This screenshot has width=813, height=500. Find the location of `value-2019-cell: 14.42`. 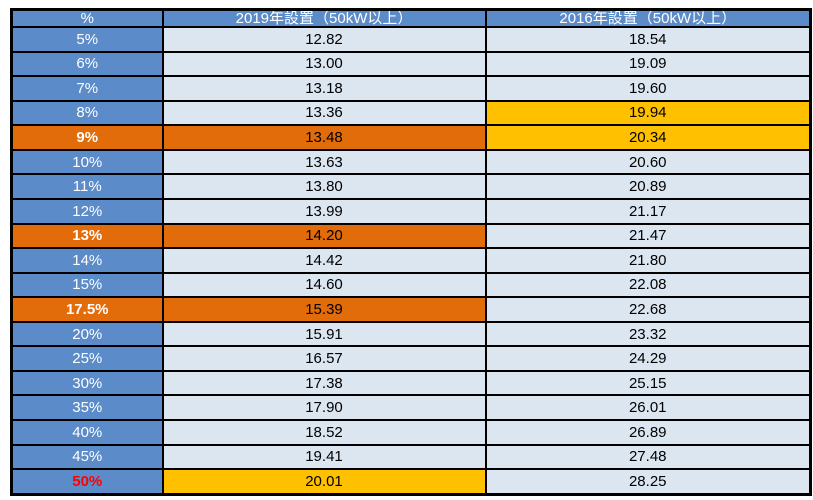

value-2019-cell: 14.42 is located at coordinates (324, 260).